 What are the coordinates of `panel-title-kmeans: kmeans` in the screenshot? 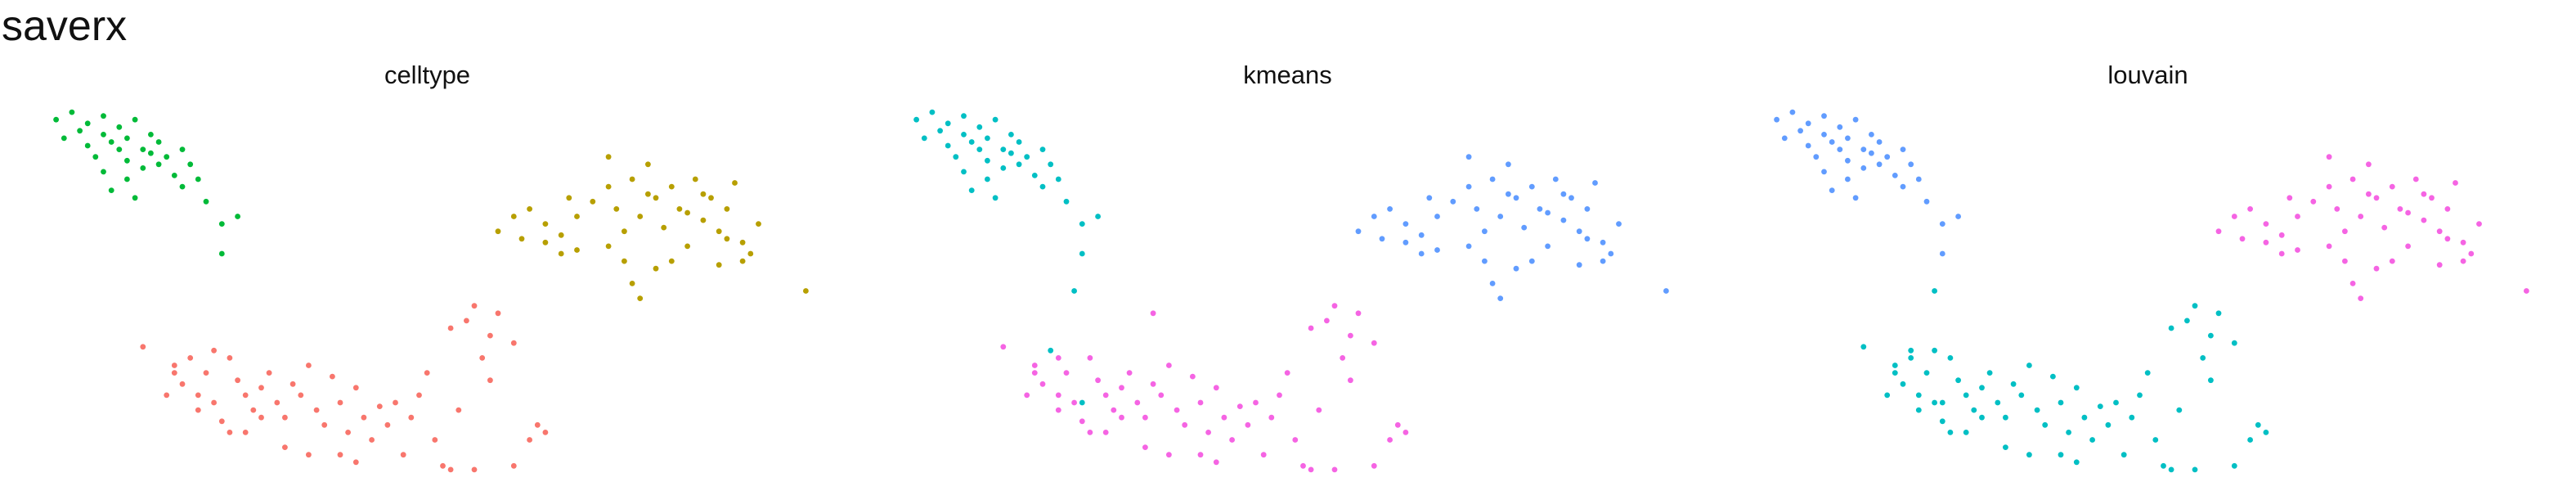 It's located at (1287, 75).